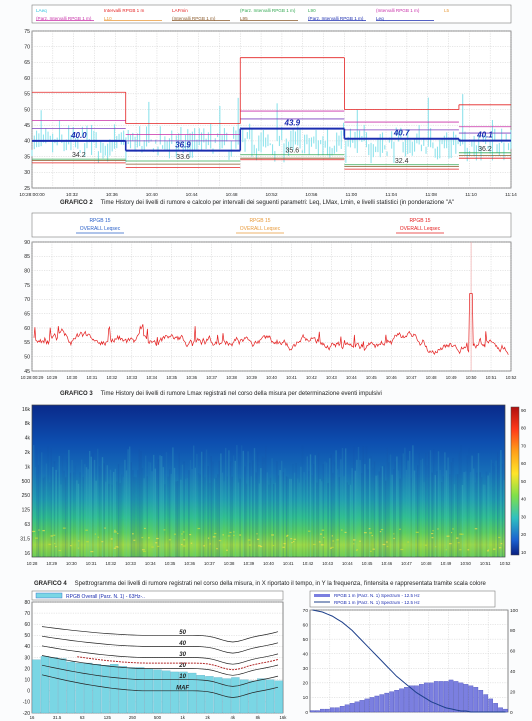 Image resolution: width=532 pixels, height=721 pixels. What do you see at coordinates (27, 681) in the screenshot?
I see `chart-5-ytick-7: 10` at bounding box center [27, 681].